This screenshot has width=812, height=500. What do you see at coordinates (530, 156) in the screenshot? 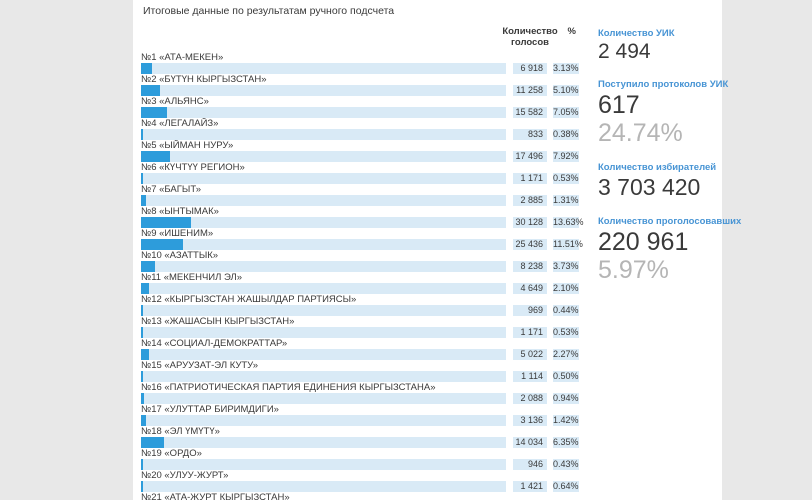
I see `votes-value: 17 496` at bounding box center [530, 156].